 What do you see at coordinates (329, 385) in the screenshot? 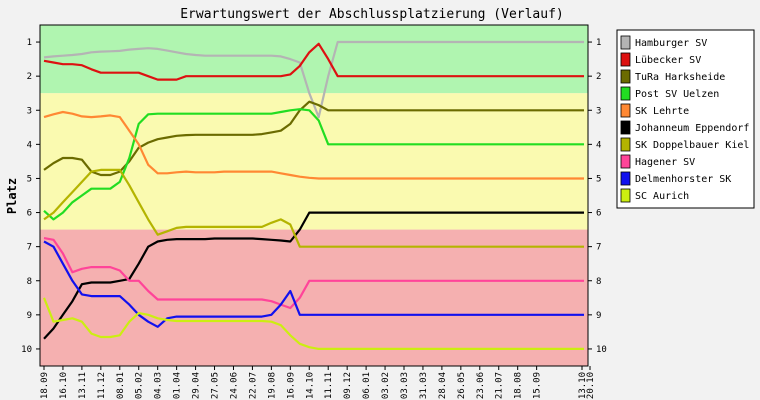
I see `x-tick-label: 11.11` at bounding box center [329, 385].